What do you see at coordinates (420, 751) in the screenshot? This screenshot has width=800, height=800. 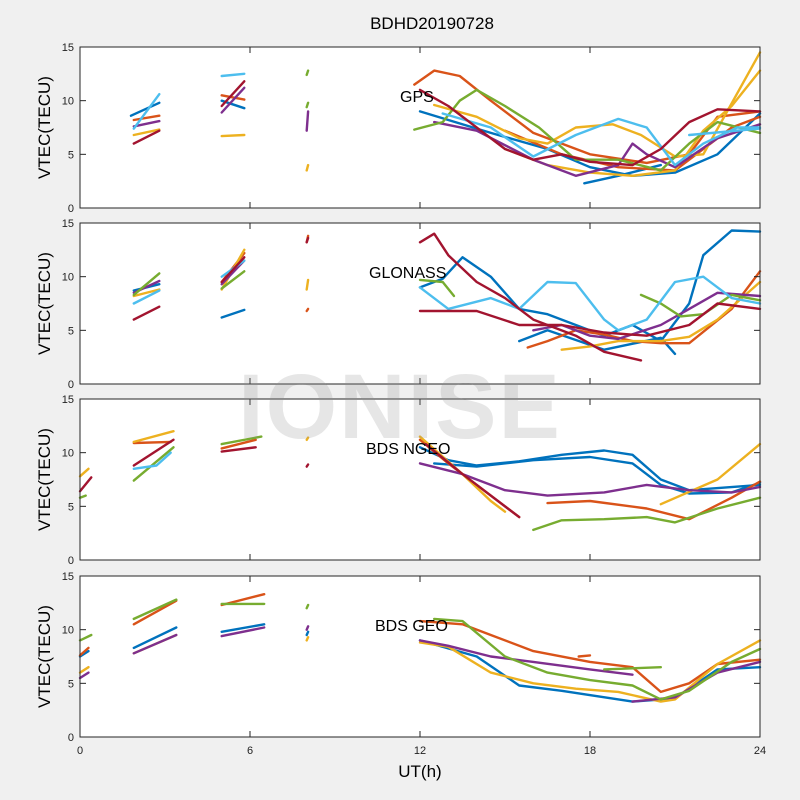 I see `x-tick-label: 12` at bounding box center [420, 751].